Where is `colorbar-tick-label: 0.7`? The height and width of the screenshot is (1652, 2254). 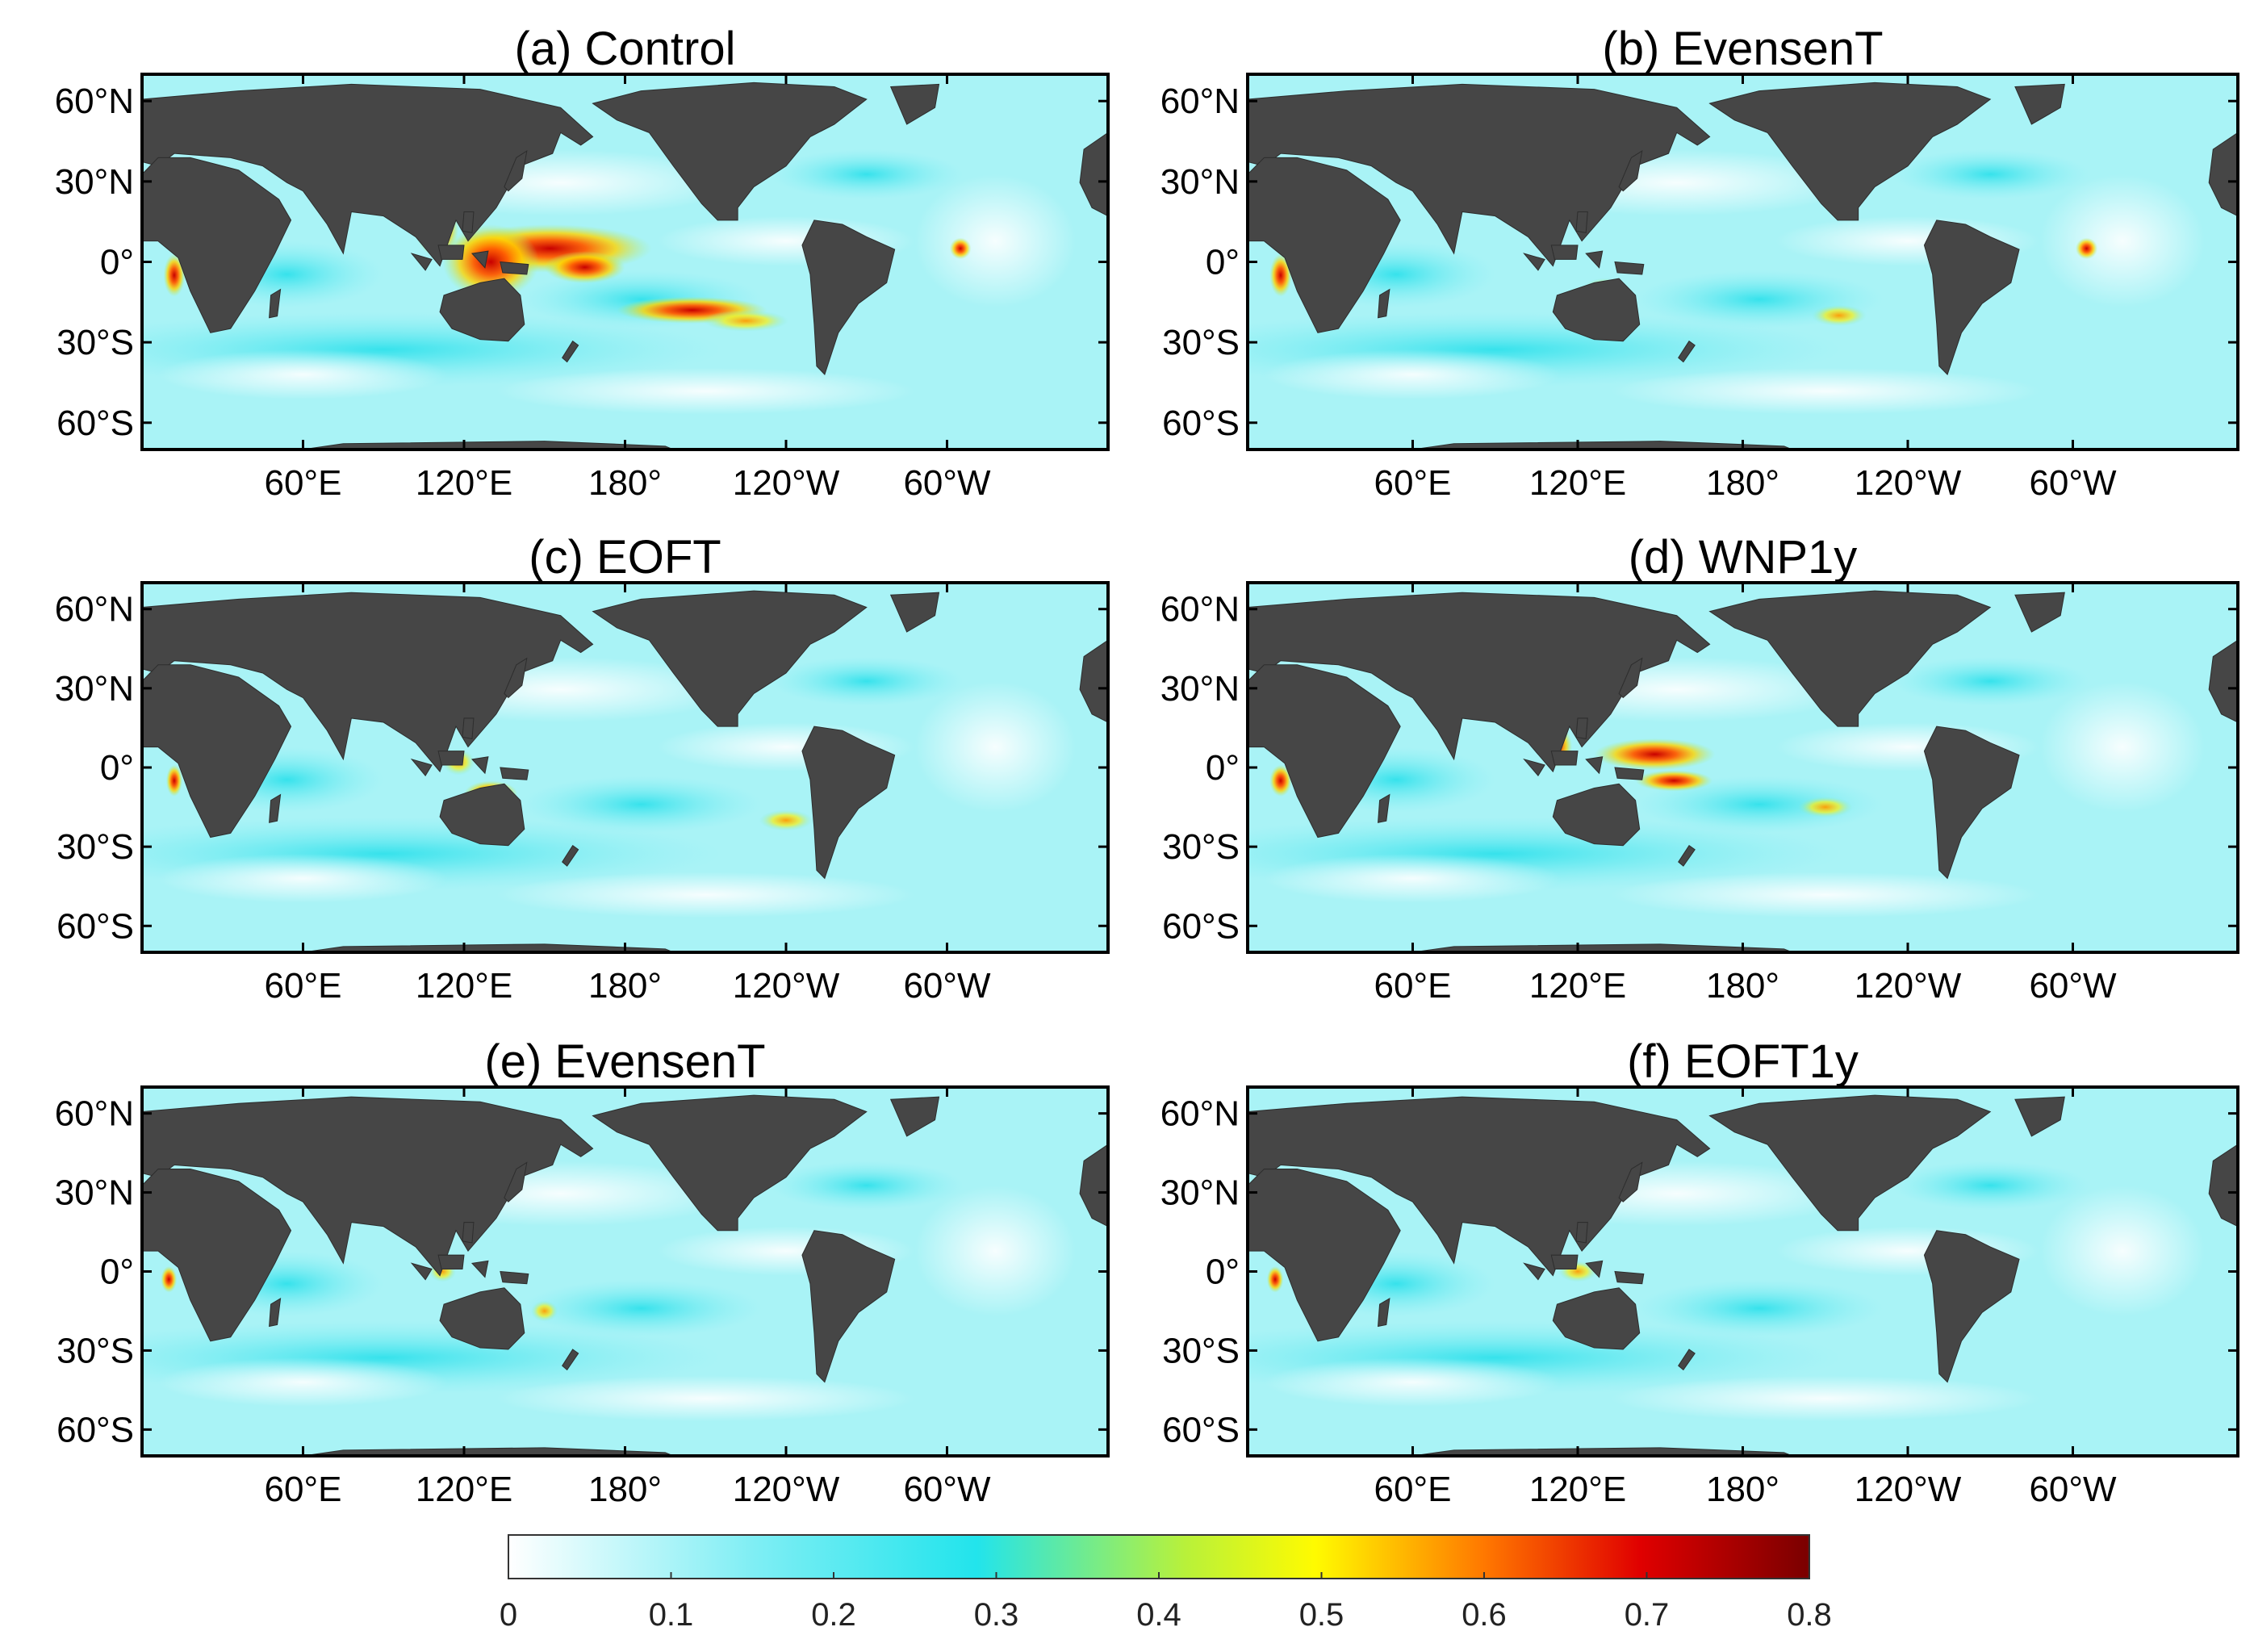 colorbar-tick-label: 0.7 is located at coordinates (1647, 1615).